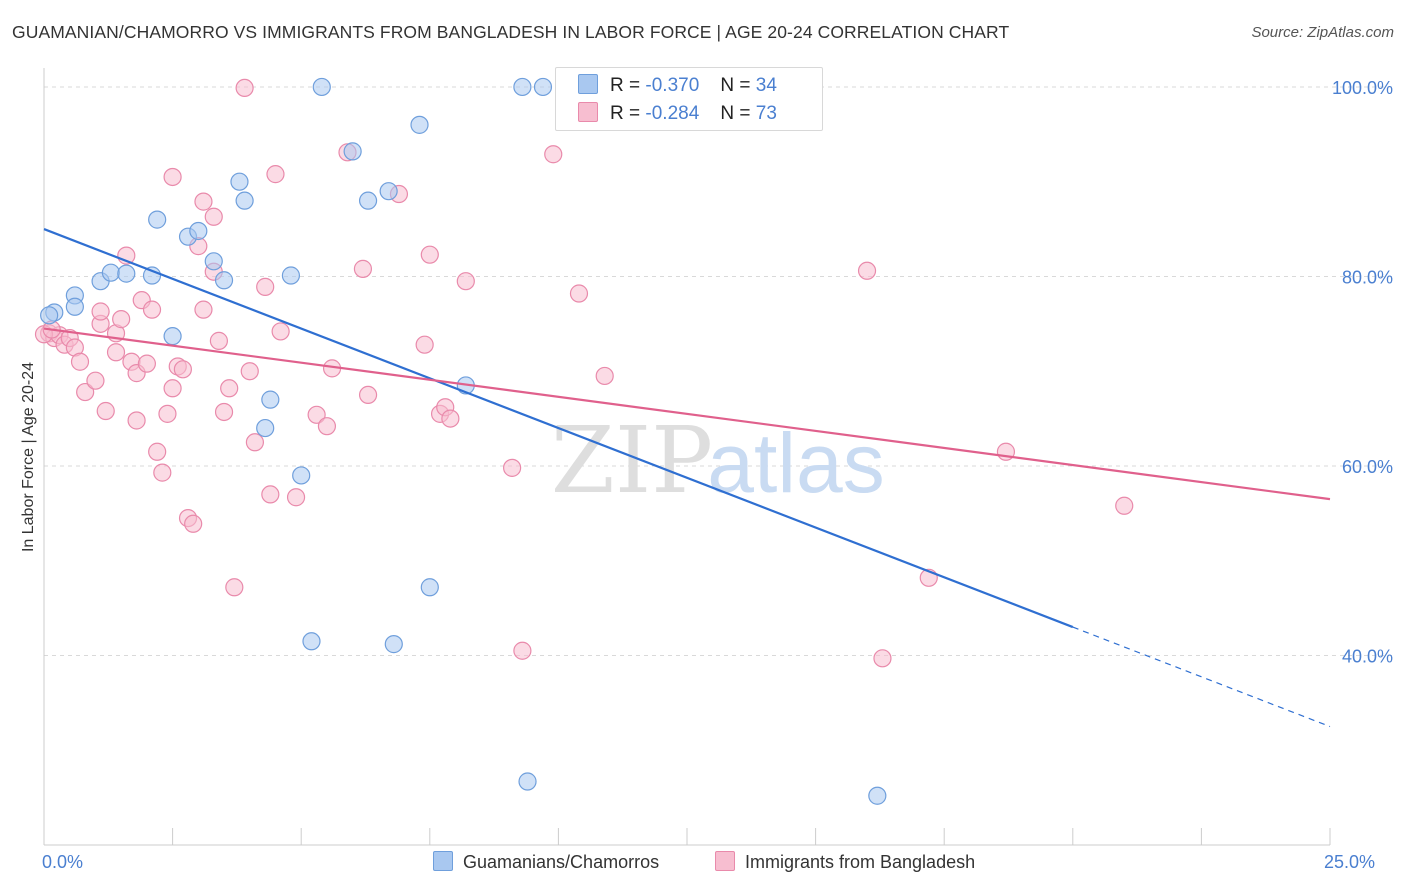 This screenshot has height=892, width=1406. What do you see at coordinates (1362, 372) in the screenshot?
I see `y-tick-labels: 40.0% 60.0% 80.0% 100.0%` at bounding box center [1362, 372].